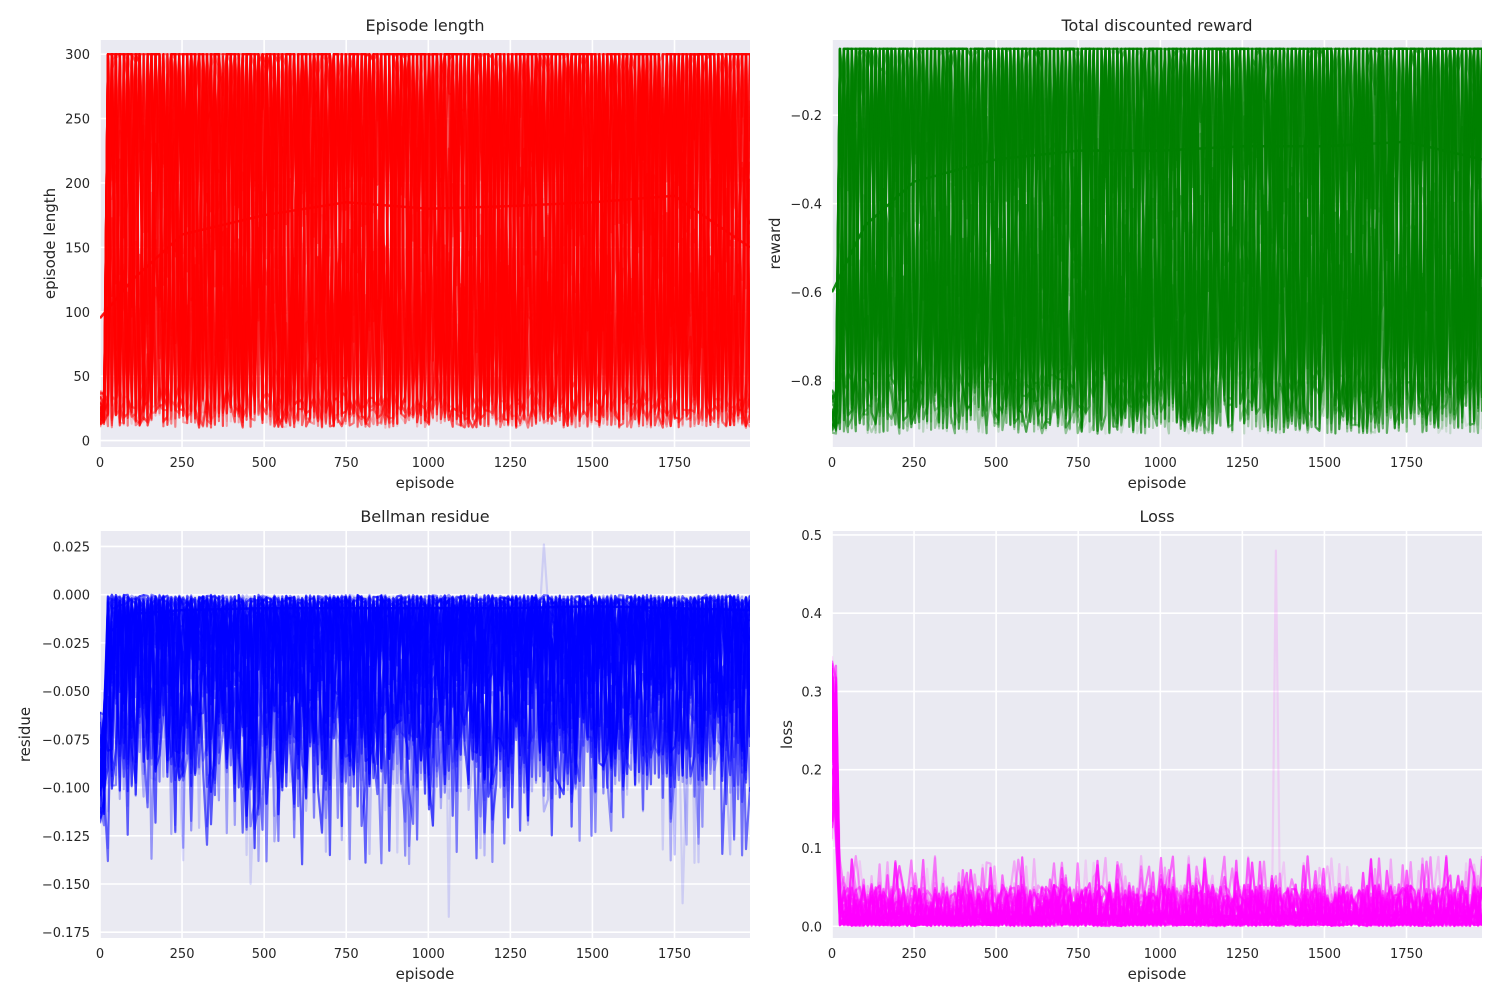 The height and width of the screenshot is (1000, 1500). Describe the element at coordinates (66, 837) in the screenshot. I see `y-tick-label: −0.125` at that location.